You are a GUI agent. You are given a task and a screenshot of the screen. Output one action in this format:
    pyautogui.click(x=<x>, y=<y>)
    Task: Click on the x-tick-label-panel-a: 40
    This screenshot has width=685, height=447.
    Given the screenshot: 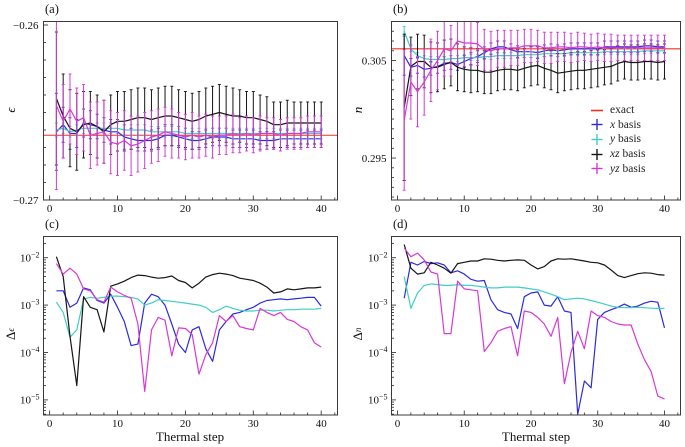 What is the action you would take?
    pyautogui.click(x=322, y=209)
    